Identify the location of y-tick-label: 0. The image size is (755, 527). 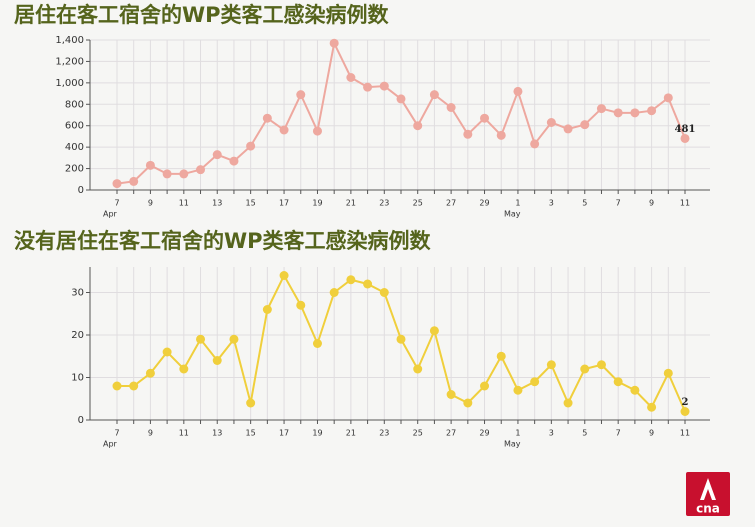
(81, 190).